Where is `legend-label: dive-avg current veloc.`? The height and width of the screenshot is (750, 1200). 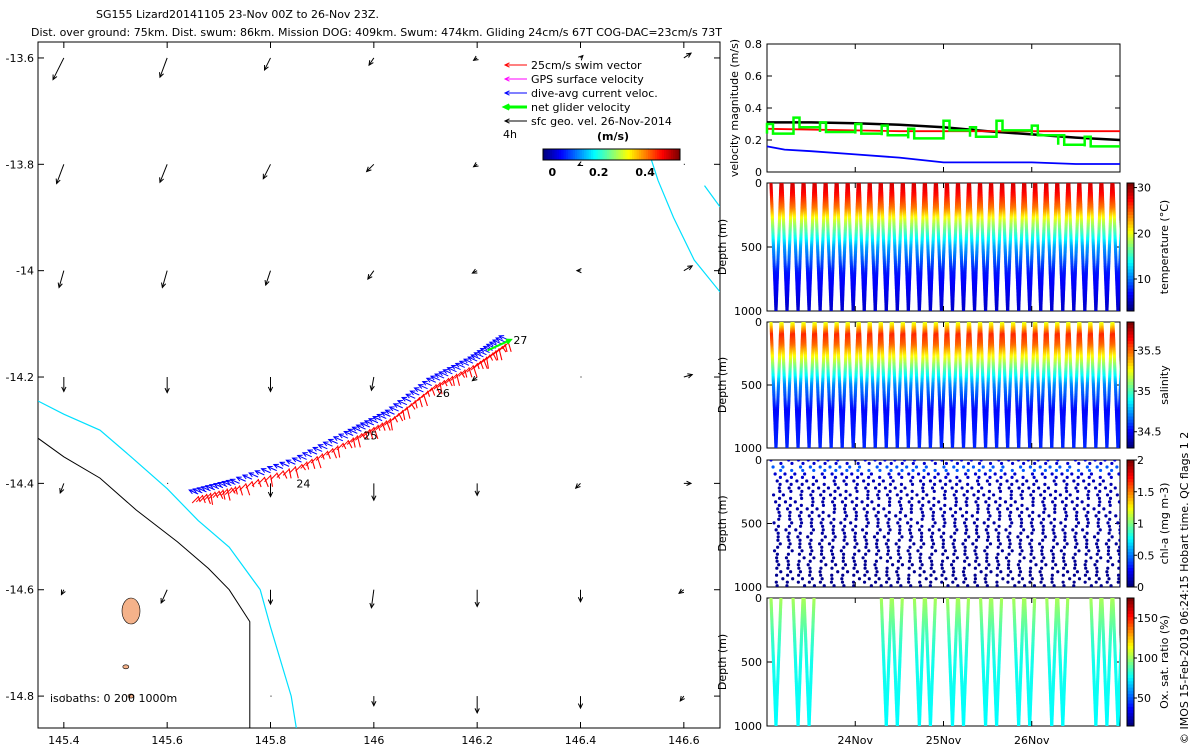 legend-label: dive-avg current veloc. is located at coordinates (594, 93).